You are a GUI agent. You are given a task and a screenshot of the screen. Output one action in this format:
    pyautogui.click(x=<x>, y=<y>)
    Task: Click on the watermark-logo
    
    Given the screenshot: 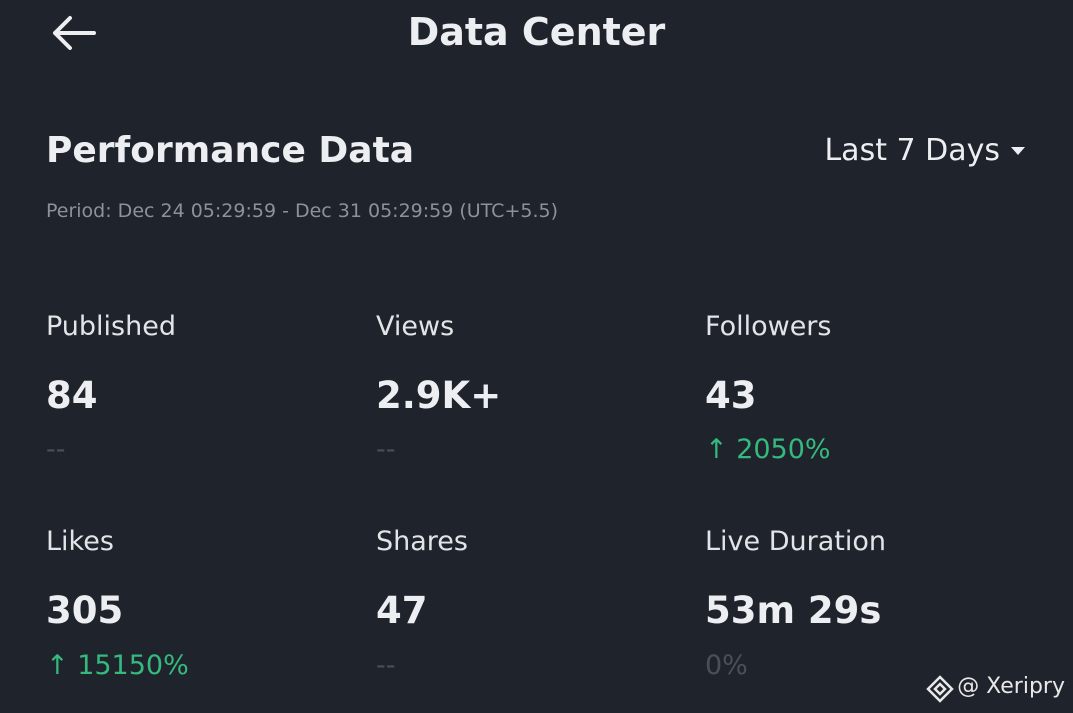 What is the action you would take?
    pyautogui.click(x=940, y=689)
    